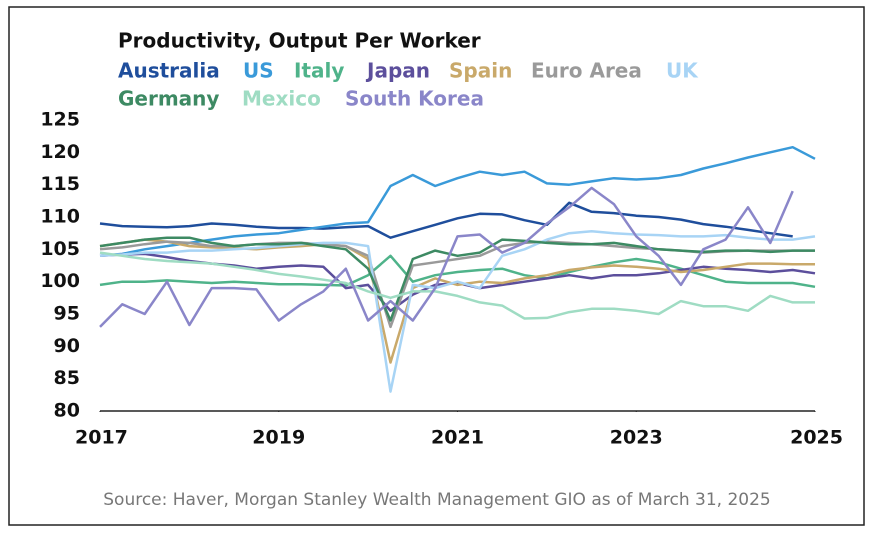  I want to click on legend-entry: Italy, so click(319, 71).